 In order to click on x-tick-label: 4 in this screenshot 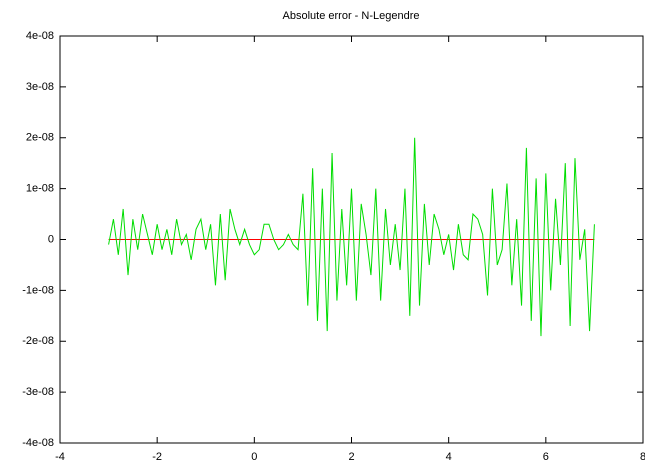, I will do `click(449, 457)`.